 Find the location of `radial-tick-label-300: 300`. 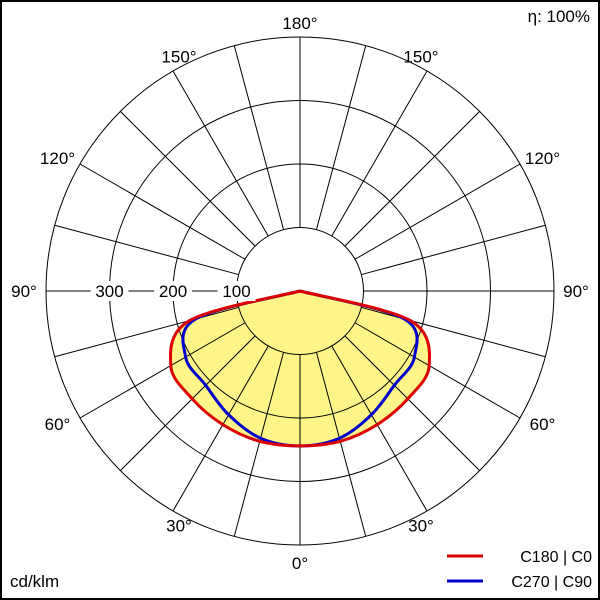

radial-tick-label-300: 300 is located at coordinates (109, 291).